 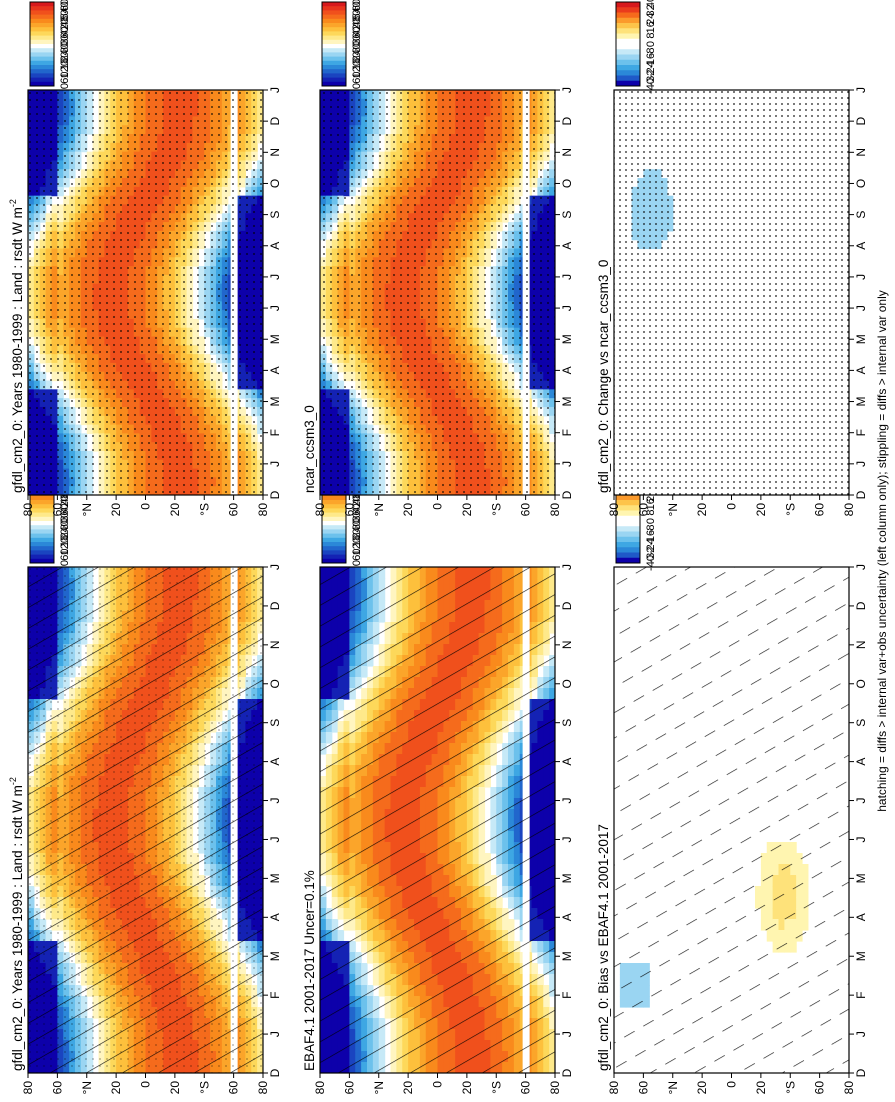 I want to click on month-tick-label: S, so click(x=275, y=723).